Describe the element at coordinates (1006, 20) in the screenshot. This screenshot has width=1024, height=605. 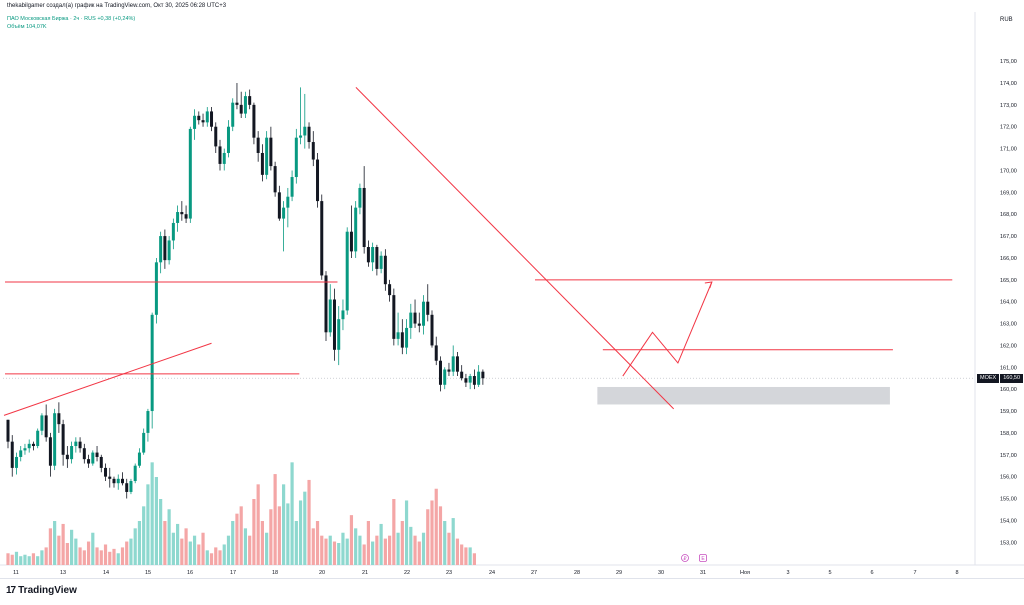
I see `currency-label: RUB` at that location.